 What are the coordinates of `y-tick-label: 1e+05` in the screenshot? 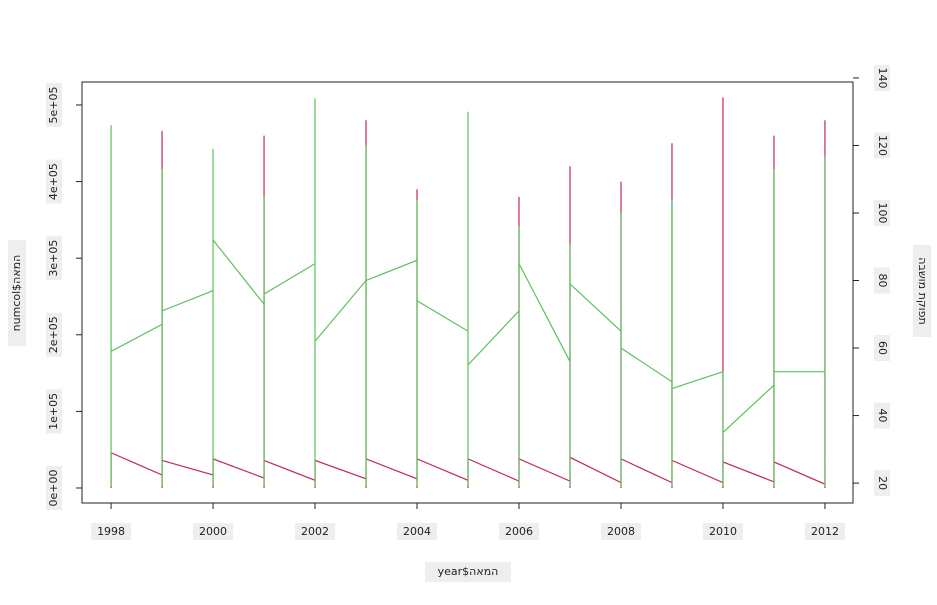 It's located at (53, 411).